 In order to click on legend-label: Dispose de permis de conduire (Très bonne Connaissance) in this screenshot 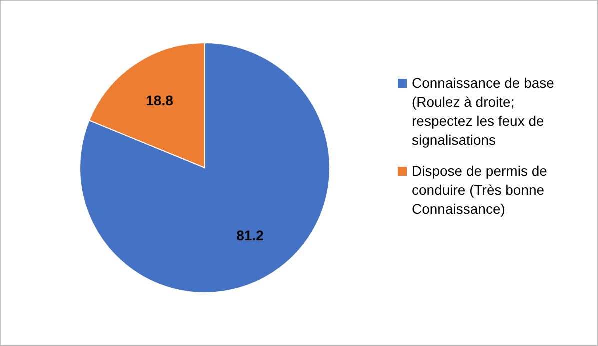, I will do `click(480, 190)`.